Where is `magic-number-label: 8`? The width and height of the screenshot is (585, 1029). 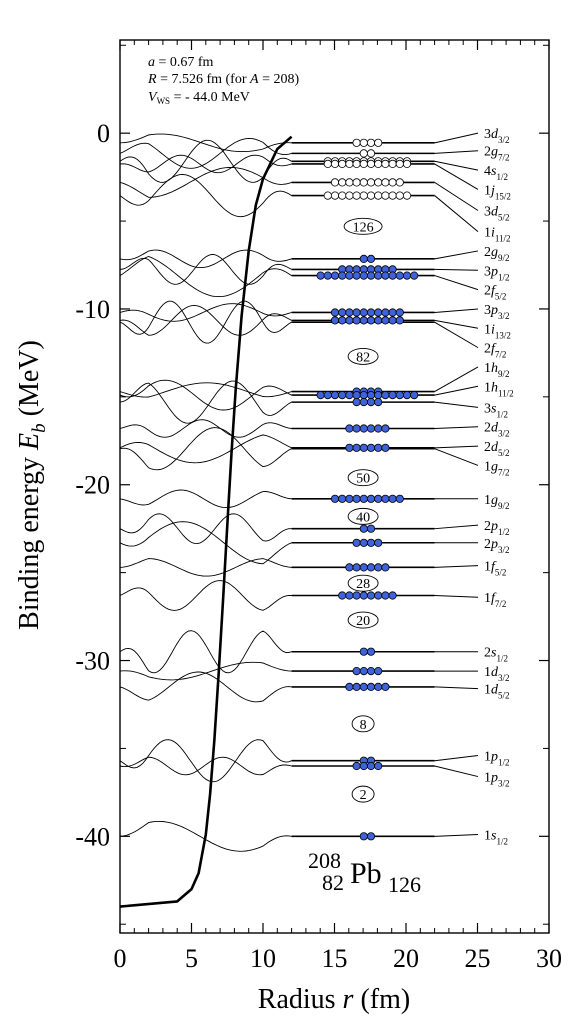 magic-number-label: 8 is located at coordinates (363, 725).